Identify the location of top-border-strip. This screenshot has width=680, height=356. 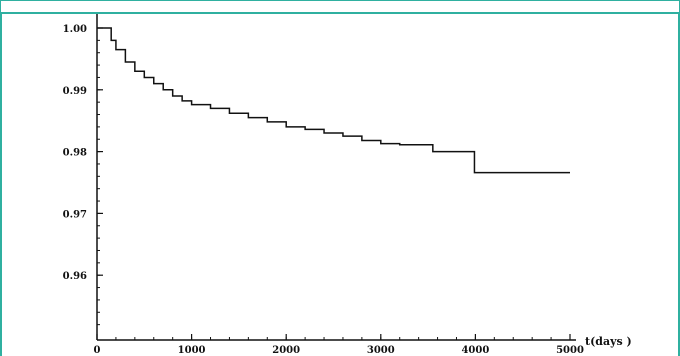
(340, 7).